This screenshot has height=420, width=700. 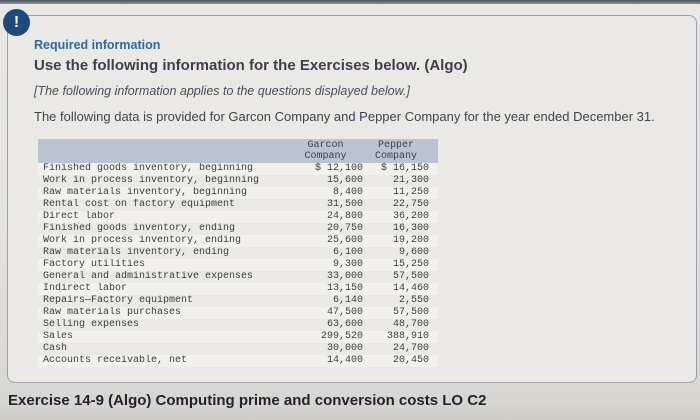 What do you see at coordinates (238, 325) in the screenshot?
I see `table-row: Selling expenses 63,600 48,700` at bounding box center [238, 325].